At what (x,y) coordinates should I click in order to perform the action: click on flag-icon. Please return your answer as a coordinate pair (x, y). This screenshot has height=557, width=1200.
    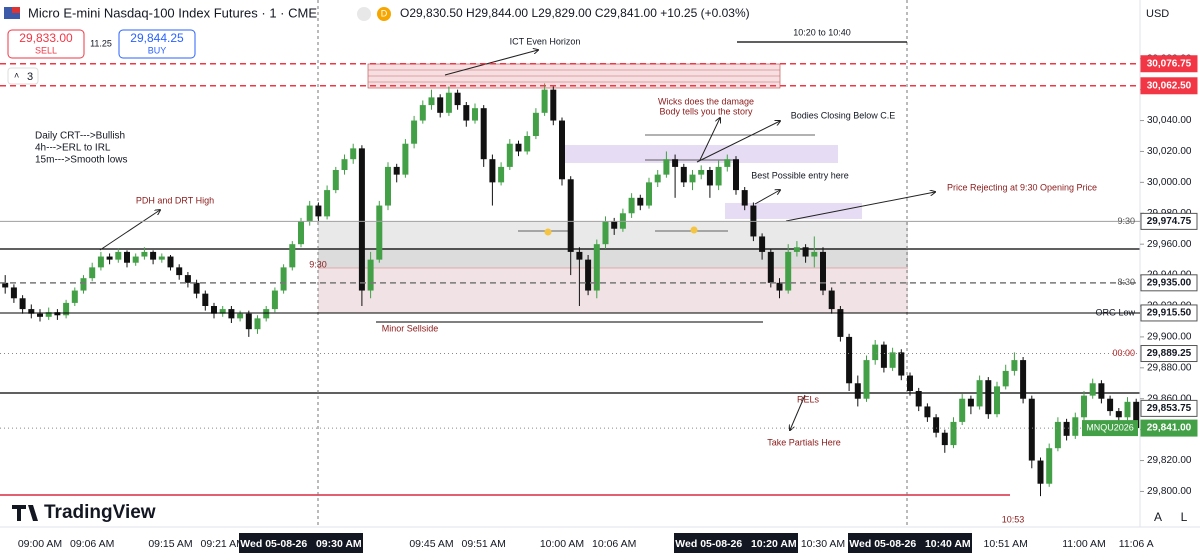
    Looking at the image, I should click on (16, 10).